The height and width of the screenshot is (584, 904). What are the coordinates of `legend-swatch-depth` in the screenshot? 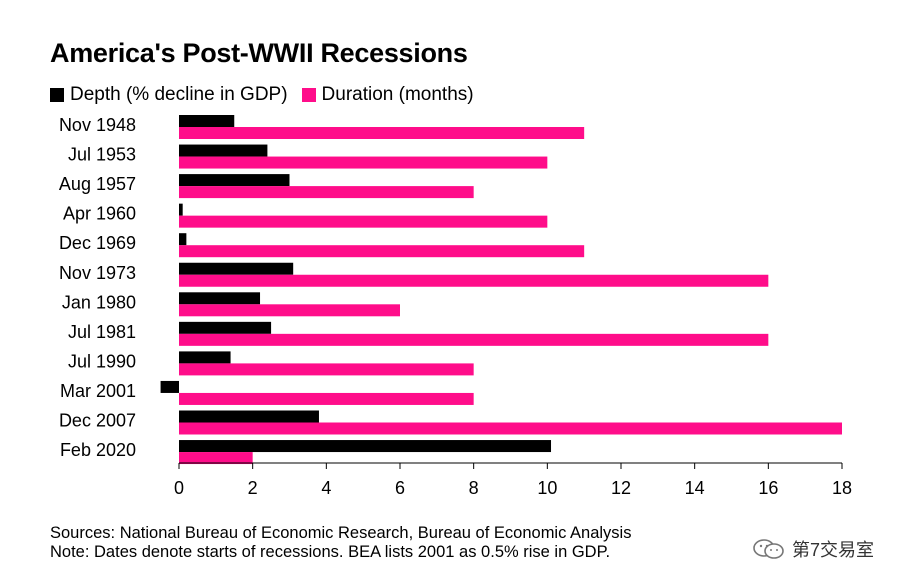 It's located at (57, 95).